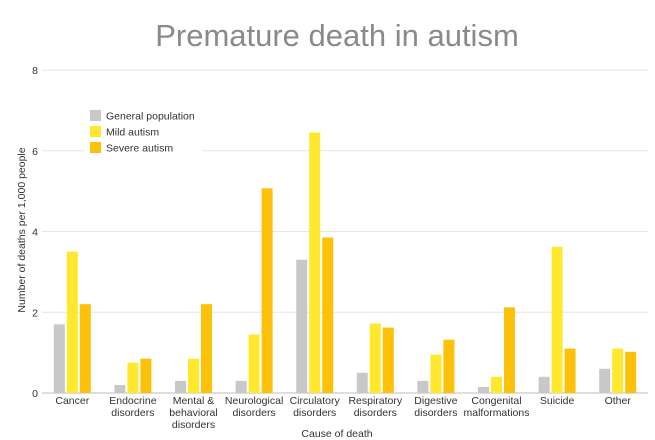 The height and width of the screenshot is (440, 655). Describe the element at coordinates (35, 71) in the screenshot. I see `y-tick-label: 8` at that location.